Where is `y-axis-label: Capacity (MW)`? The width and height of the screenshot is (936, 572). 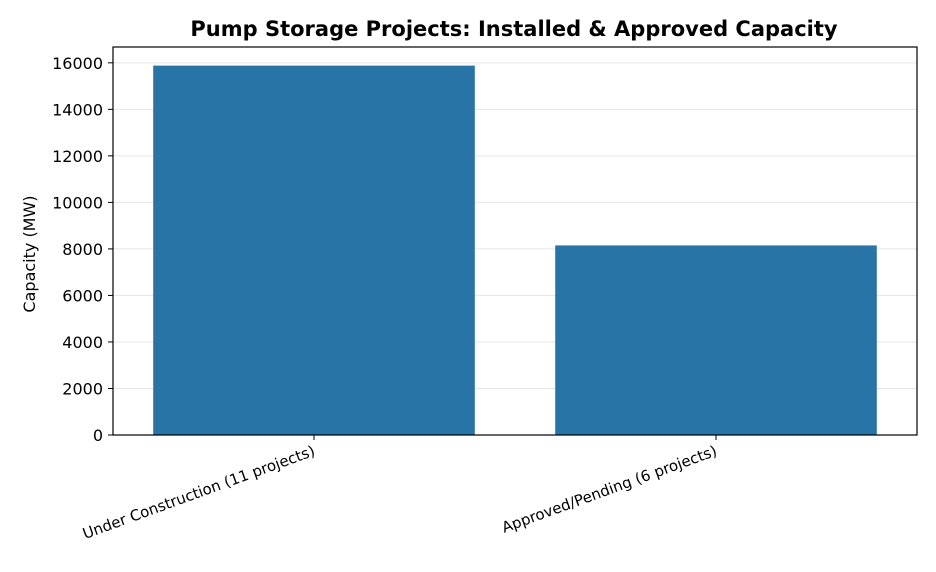
y-axis-label: Capacity (MW) is located at coordinates (29, 253).